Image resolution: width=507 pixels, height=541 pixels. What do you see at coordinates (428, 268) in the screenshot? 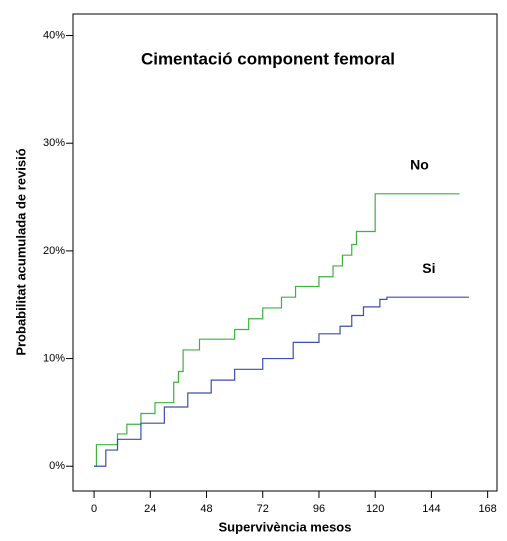
I see `series-label: Si` at bounding box center [428, 268].